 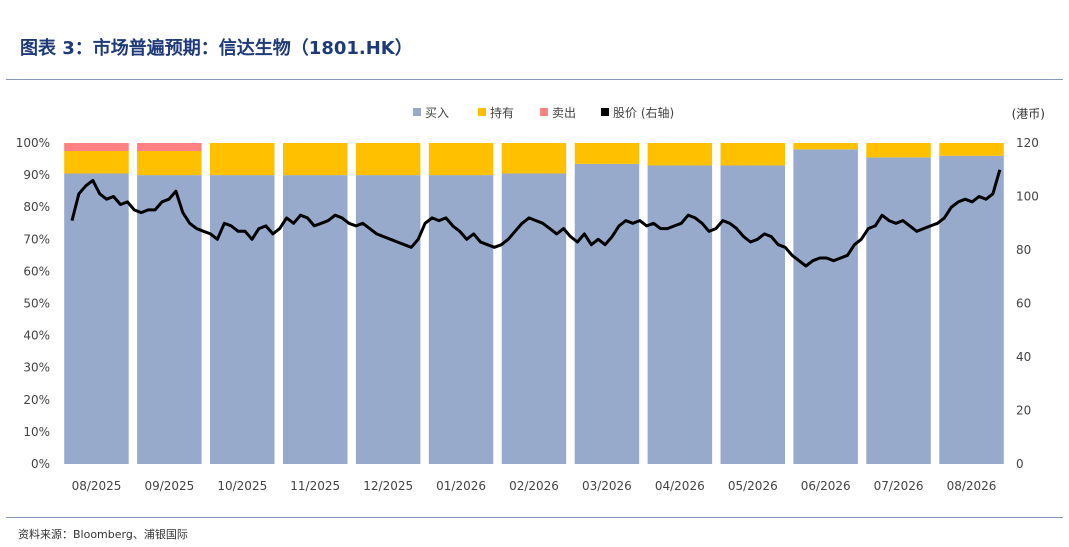 What do you see at coordinates (607, 486) in the screenshot?
I see `x-axis-tick: 03/2026` at bounding box center [607, 486].